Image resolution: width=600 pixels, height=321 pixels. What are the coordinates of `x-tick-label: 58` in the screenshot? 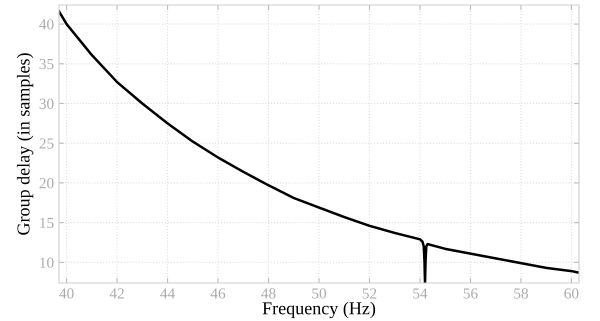 It's located at (521, 293).